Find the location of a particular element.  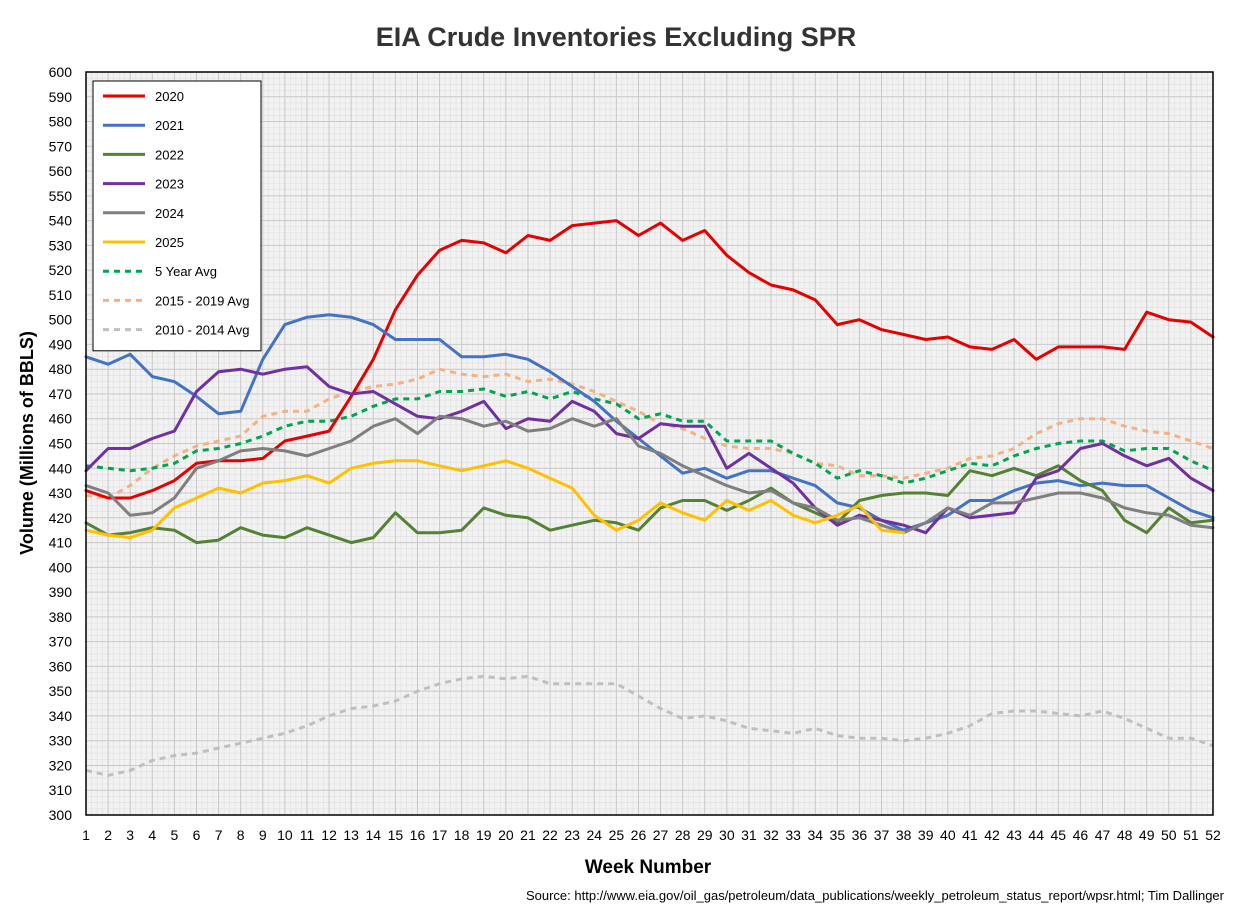

x-tick-label: 42 is located at coordinates (992, 835).